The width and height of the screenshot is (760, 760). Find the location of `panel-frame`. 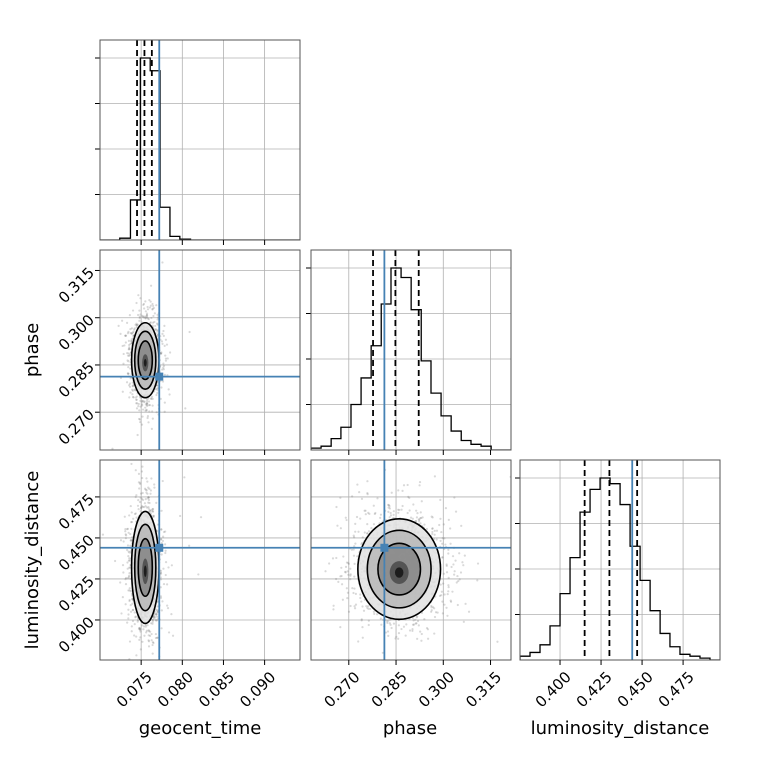

panel-frame is located at coordinates (200, 140).